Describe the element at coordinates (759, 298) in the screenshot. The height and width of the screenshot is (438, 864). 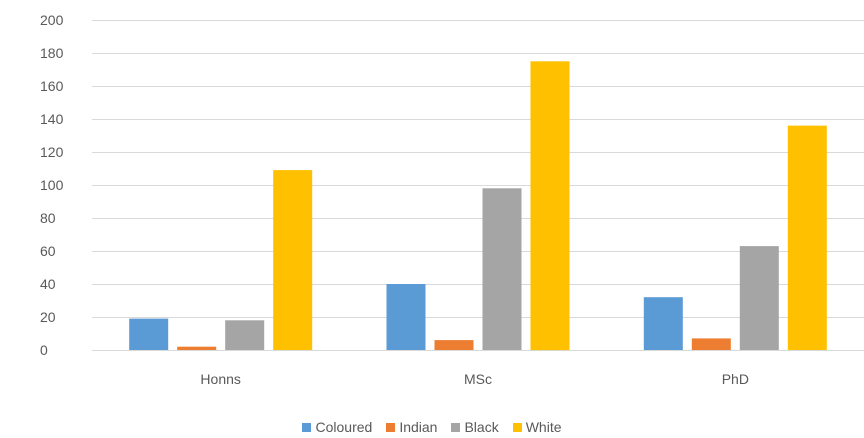
I see `bar-black-phd` at that location.